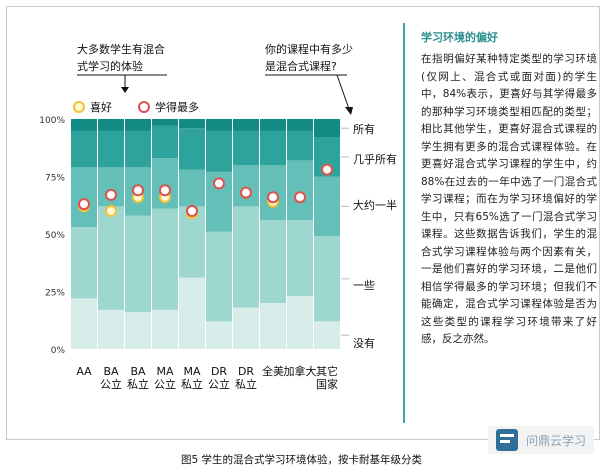 The width and height of the screenshot is (603, 472). Describe the element at coordinates (301, 460) in the screenshot. I see `figure-caption: 图5 学生的混合式学习环境体验，按卡耐基年级分类` at that location.